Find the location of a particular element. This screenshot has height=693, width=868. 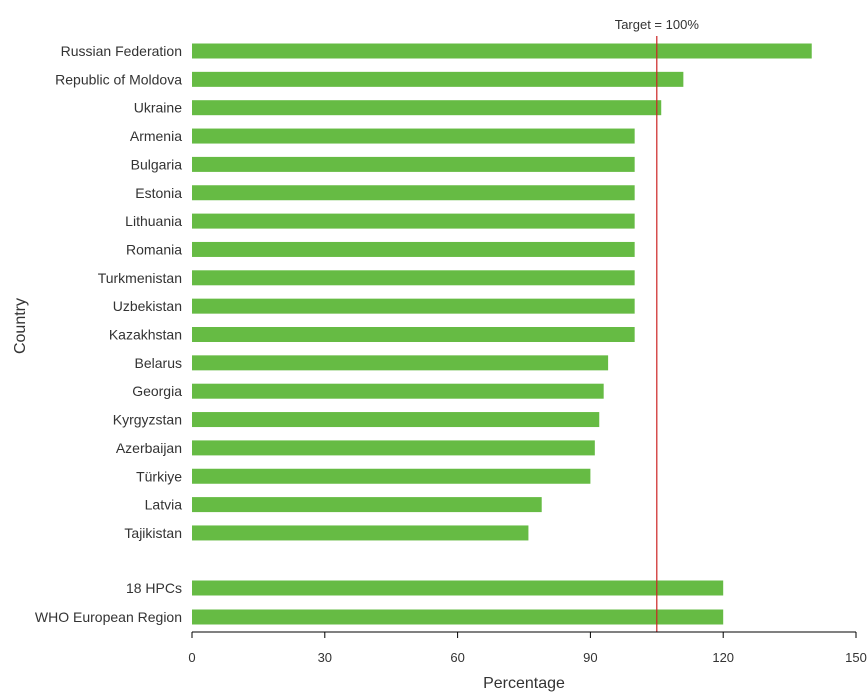

category-label: Estonia is located at coordinates (158, 193).